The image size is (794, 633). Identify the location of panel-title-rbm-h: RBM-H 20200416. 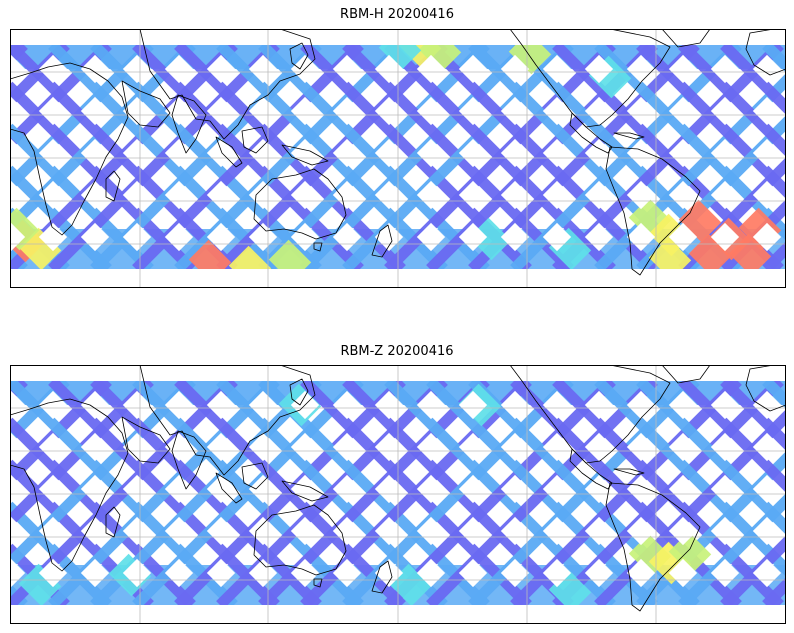
(397, 14).